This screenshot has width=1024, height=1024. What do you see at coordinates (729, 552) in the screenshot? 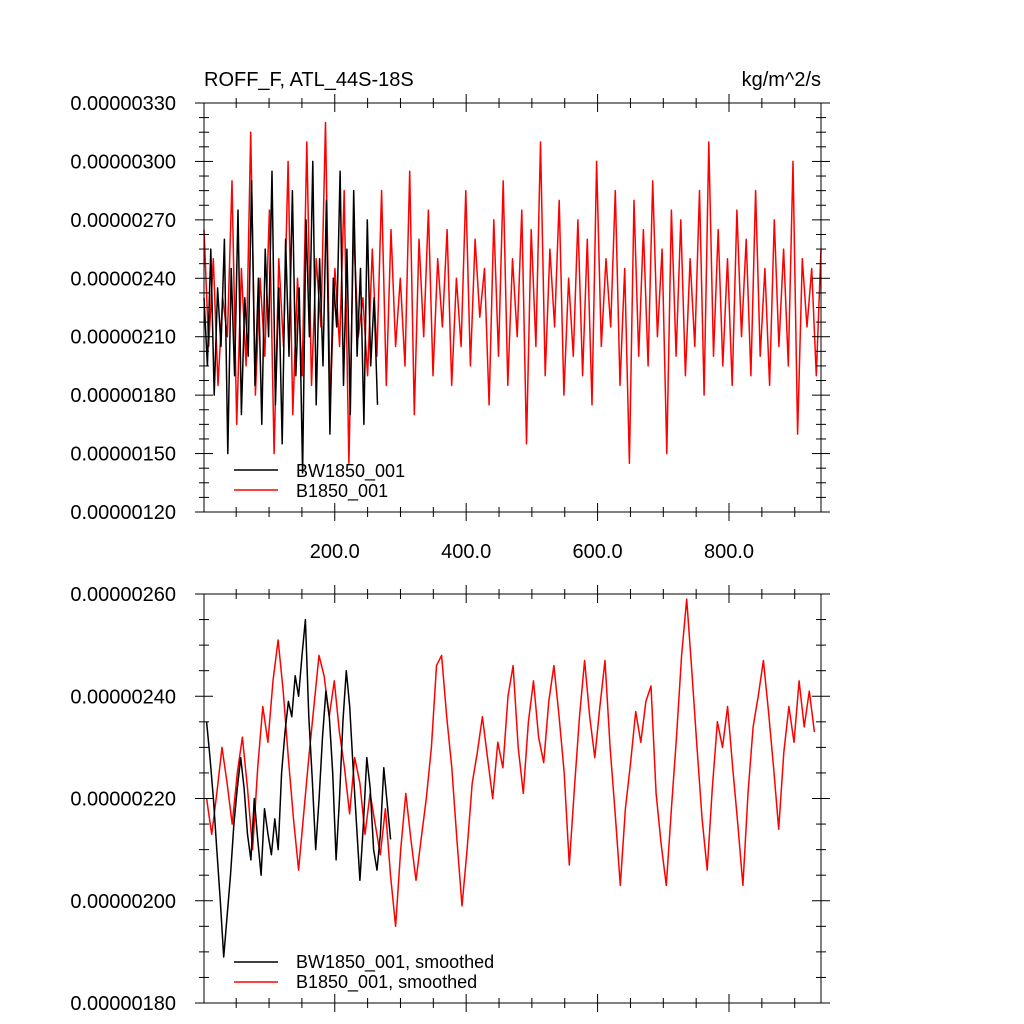
I see `top-x-tick-label: 800.0` at bounding box center [729, 552].